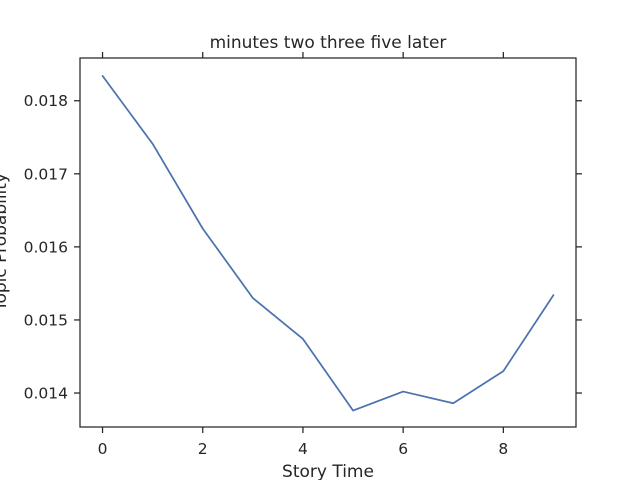 The image size is (640, 480). Describe the element at coordinates (503, 449) in the screenshot. I see `x-tick-label: 8` at that location.